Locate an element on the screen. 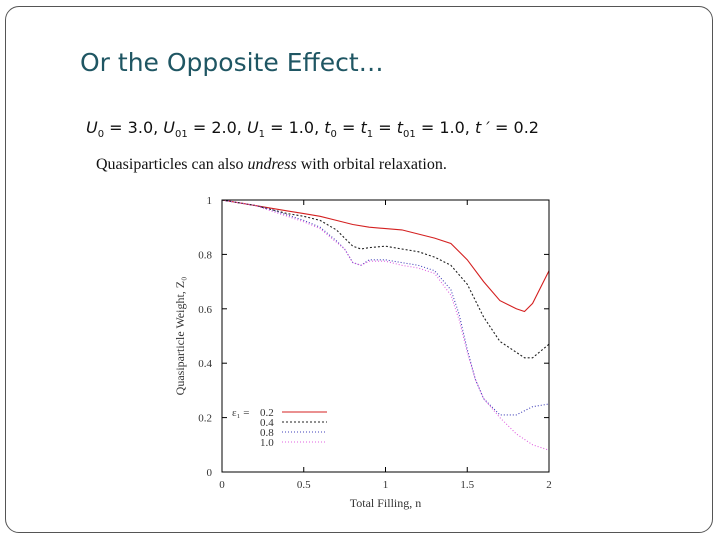 This screenshot has height=540, width=720. y-axis-label: Quasiparticle Weight, Z₀ is located at coordinates (180, 336).